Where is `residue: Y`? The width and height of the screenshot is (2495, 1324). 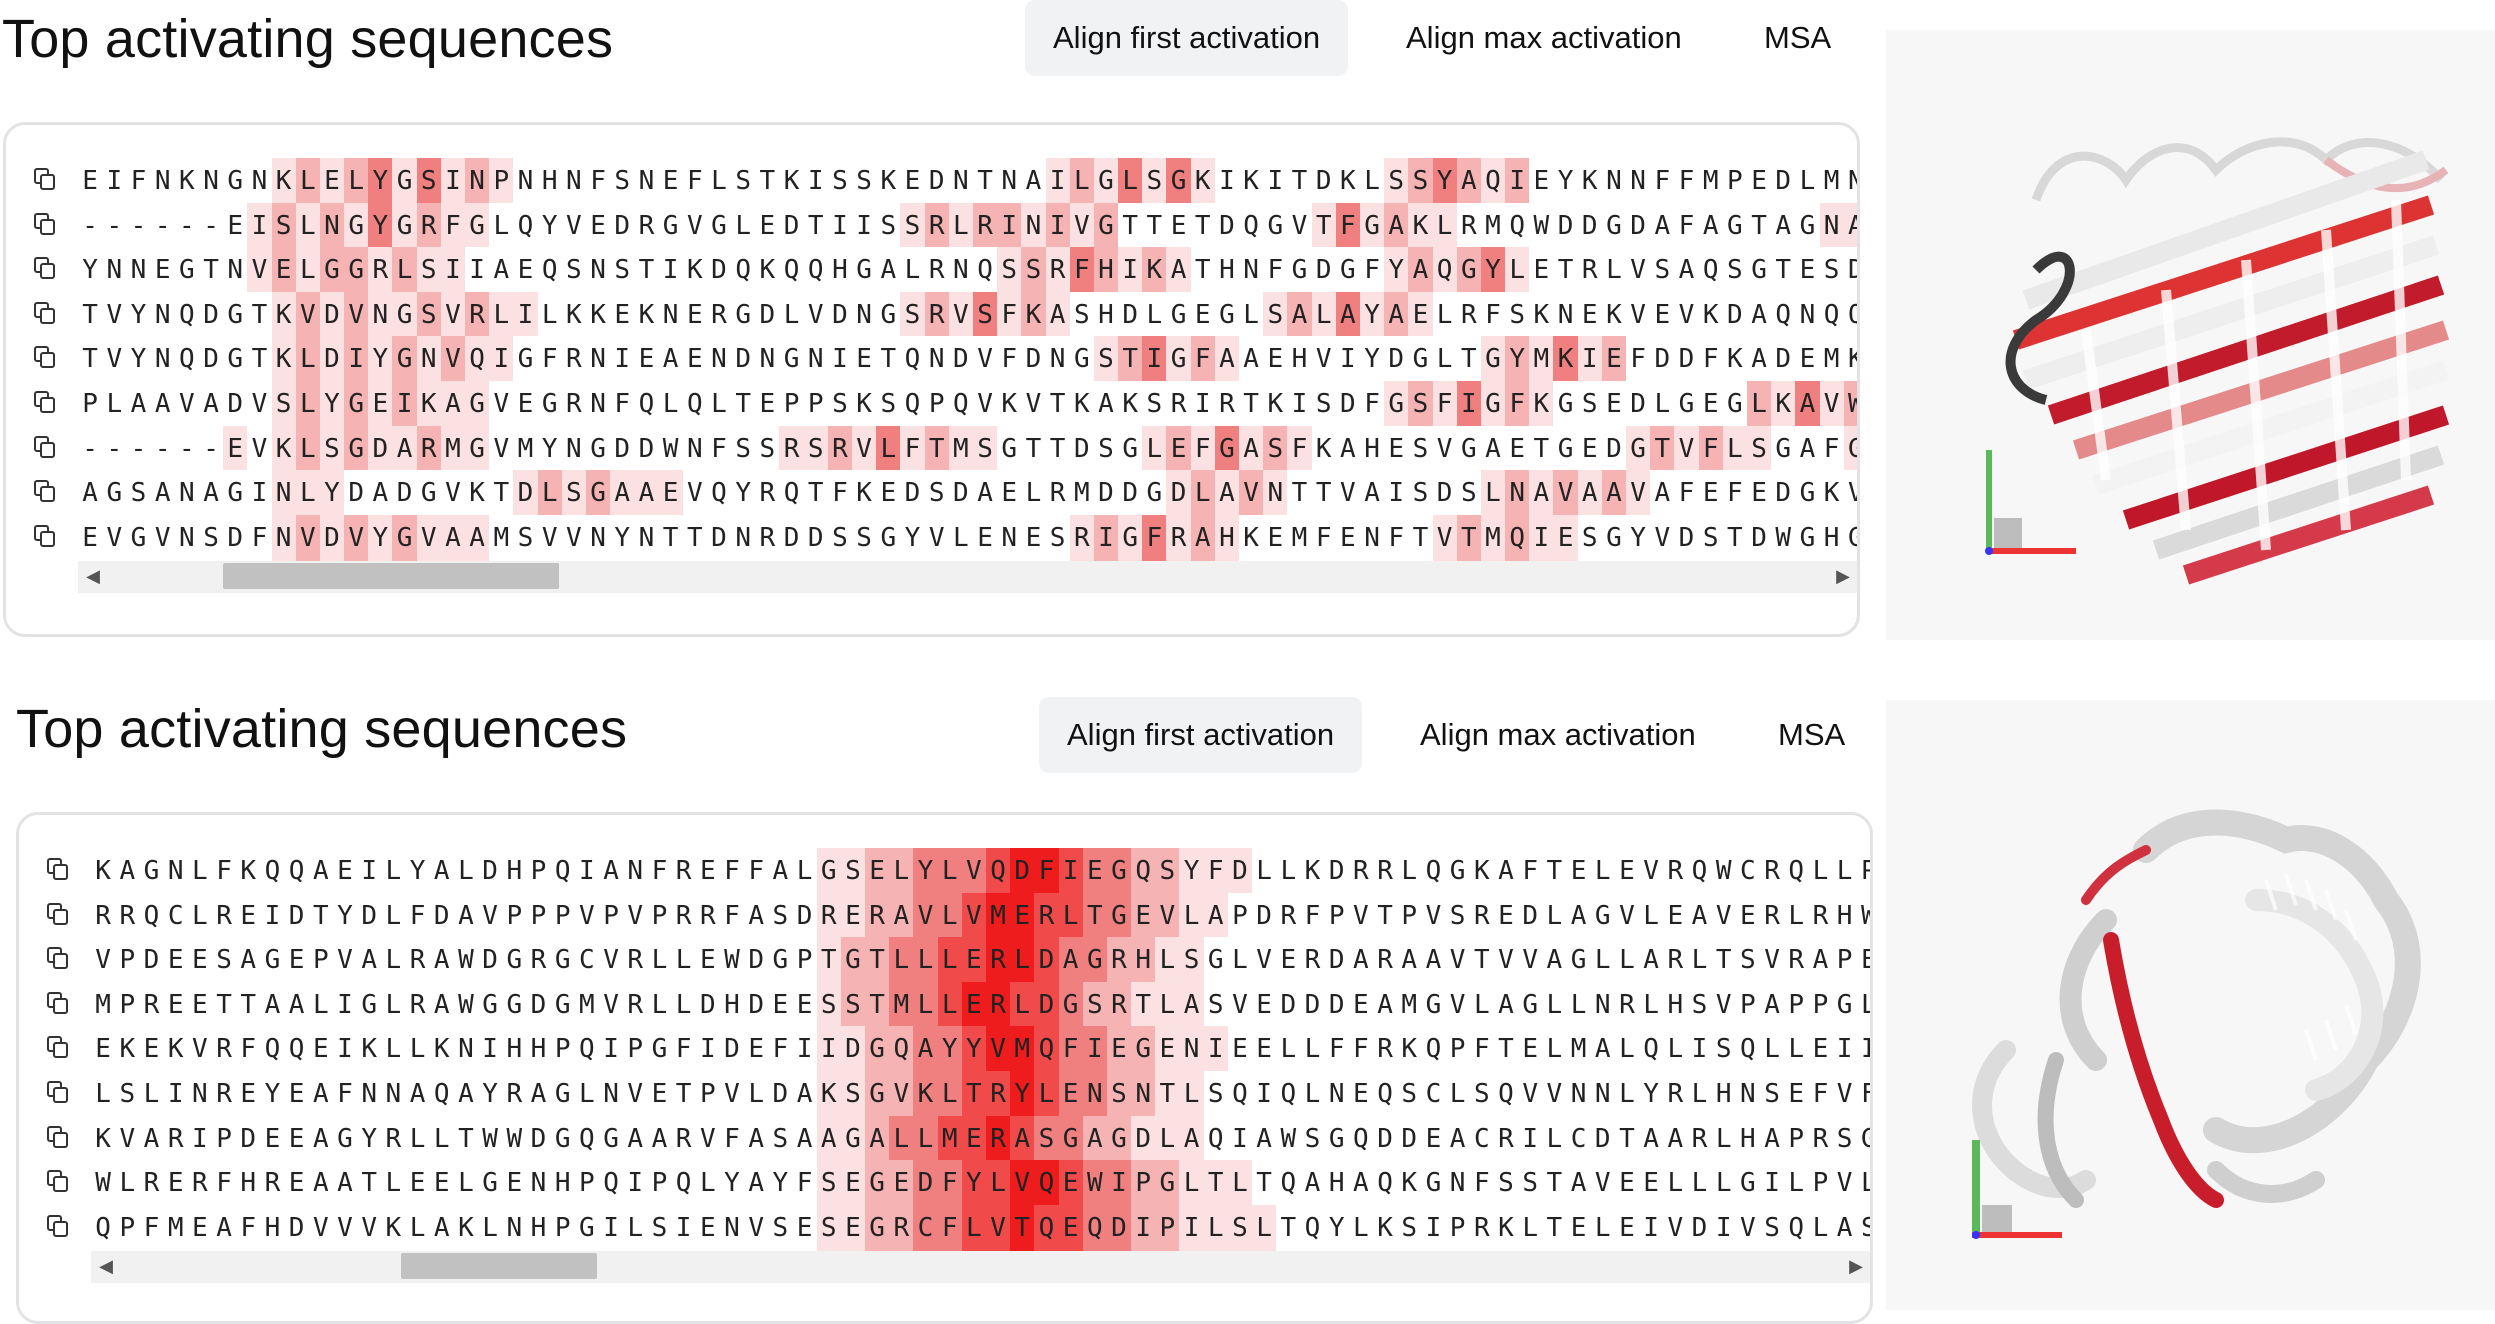 residue: Y is located at coordinates (380, 537).